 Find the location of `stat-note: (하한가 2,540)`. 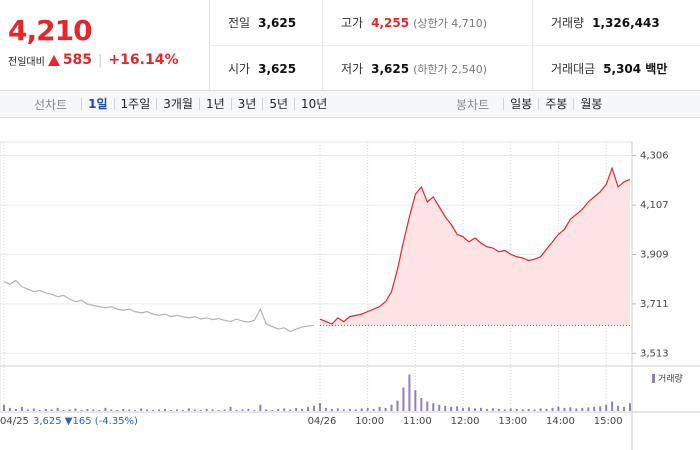

stat-note: (하한가 2,540) is located at coordinates (450, 69).